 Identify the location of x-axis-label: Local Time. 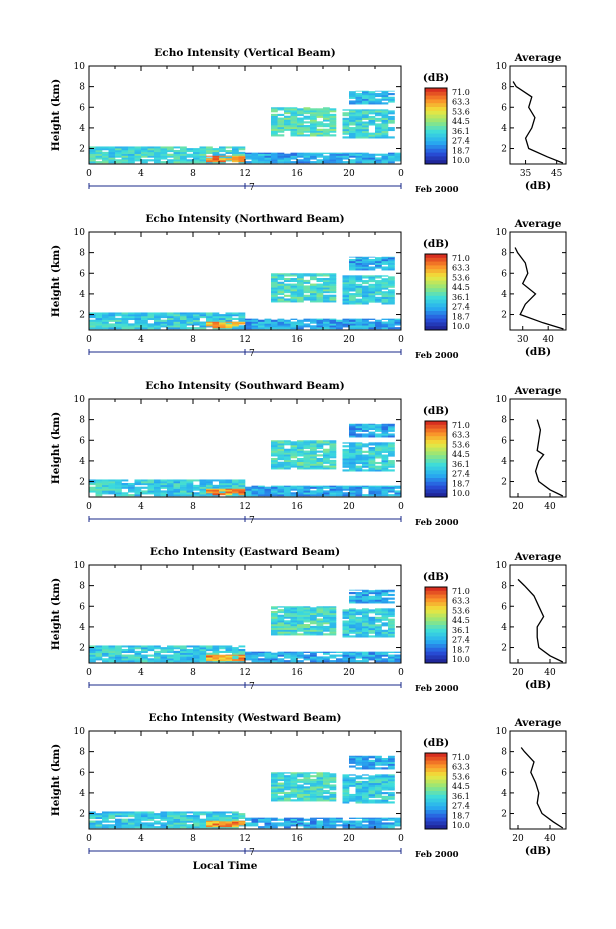
(225, 866).